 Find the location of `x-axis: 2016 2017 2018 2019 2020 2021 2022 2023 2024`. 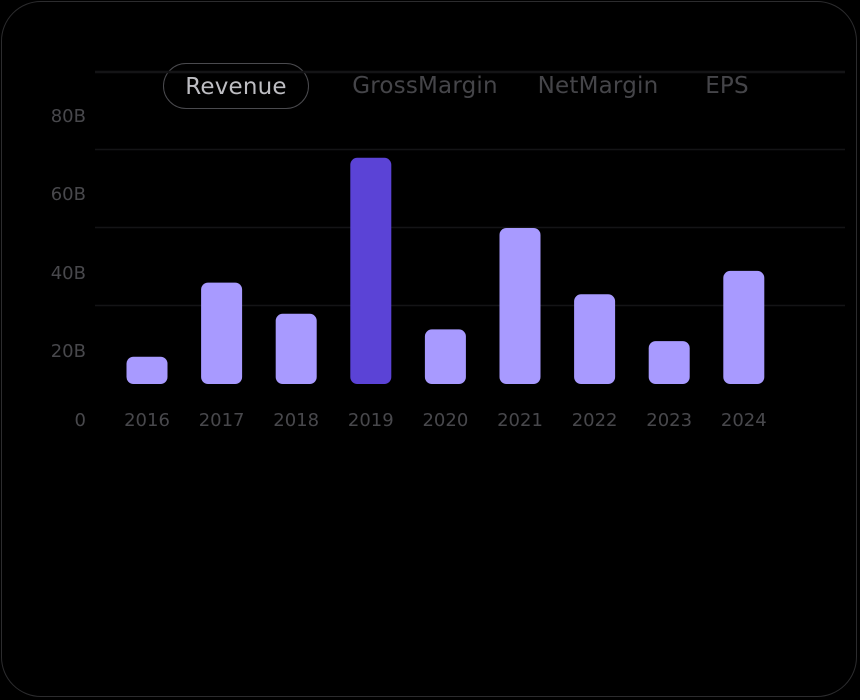

x-axis: 2016 2017 2018 2019 2020 2021 2022 2023 2024 is located at coordinates (445, 420).